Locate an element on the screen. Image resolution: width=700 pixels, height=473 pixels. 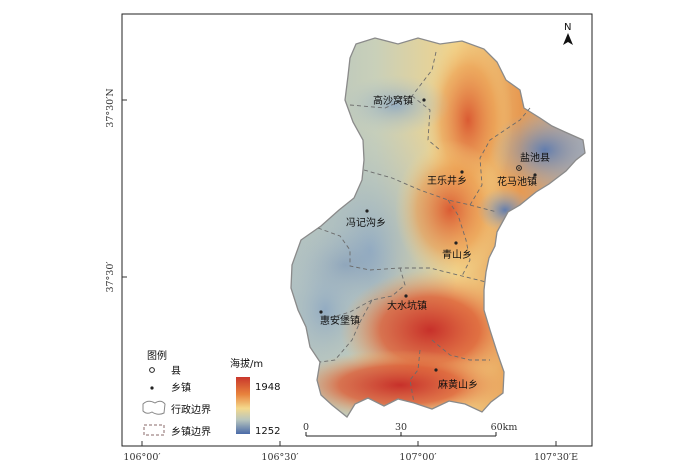
place-label-fengjigou: 冯记沟乡 is located at coordinates (366, 222).